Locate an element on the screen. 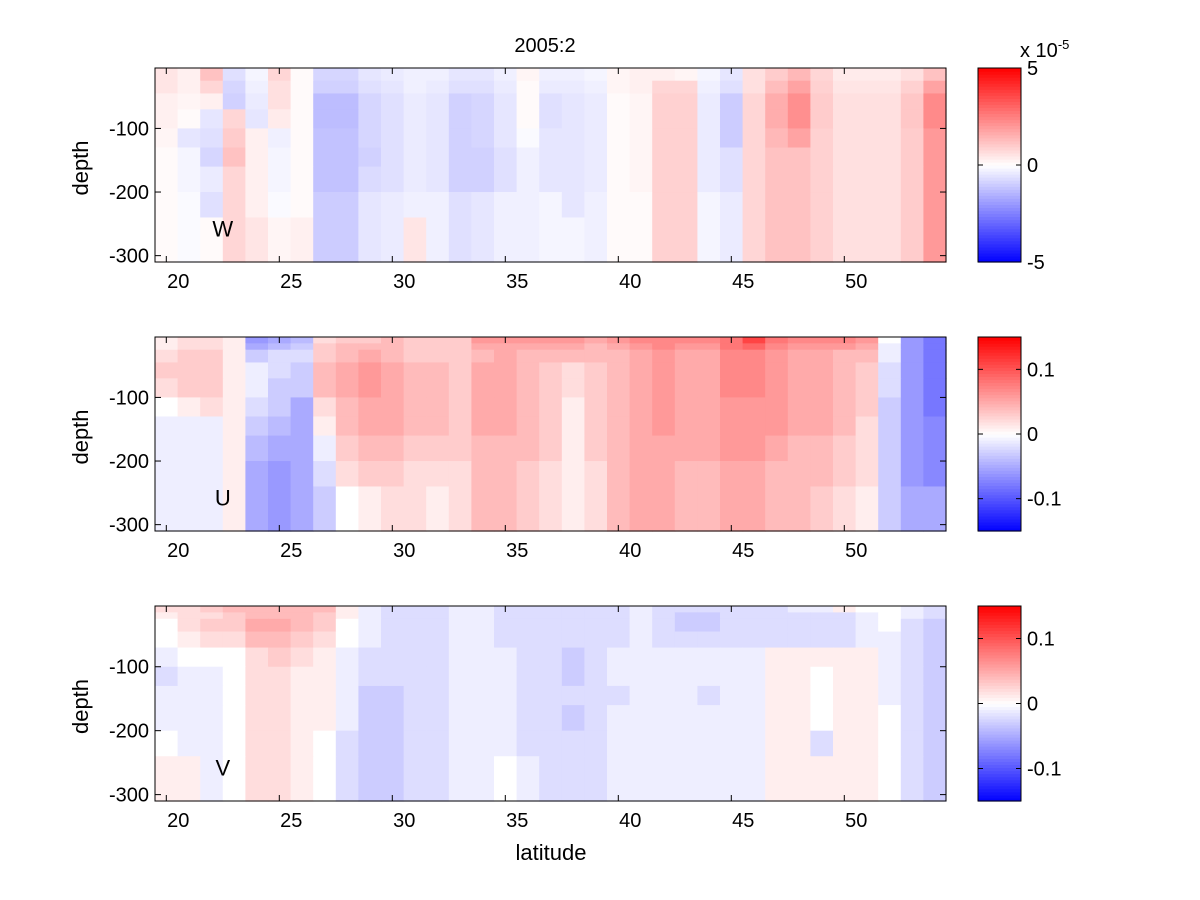 The width and height of the screenshot is (1200, 900). colorbar-tick-label: -0.1 is located at coordinates (1044, 770).